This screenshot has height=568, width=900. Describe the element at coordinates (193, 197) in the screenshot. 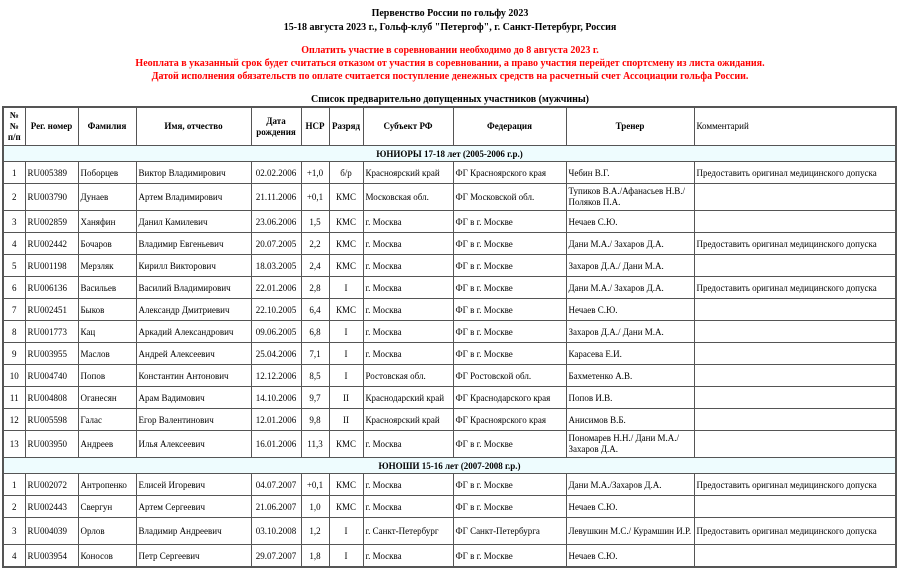

I see `cell-name: Артем Владимирович` at that location.